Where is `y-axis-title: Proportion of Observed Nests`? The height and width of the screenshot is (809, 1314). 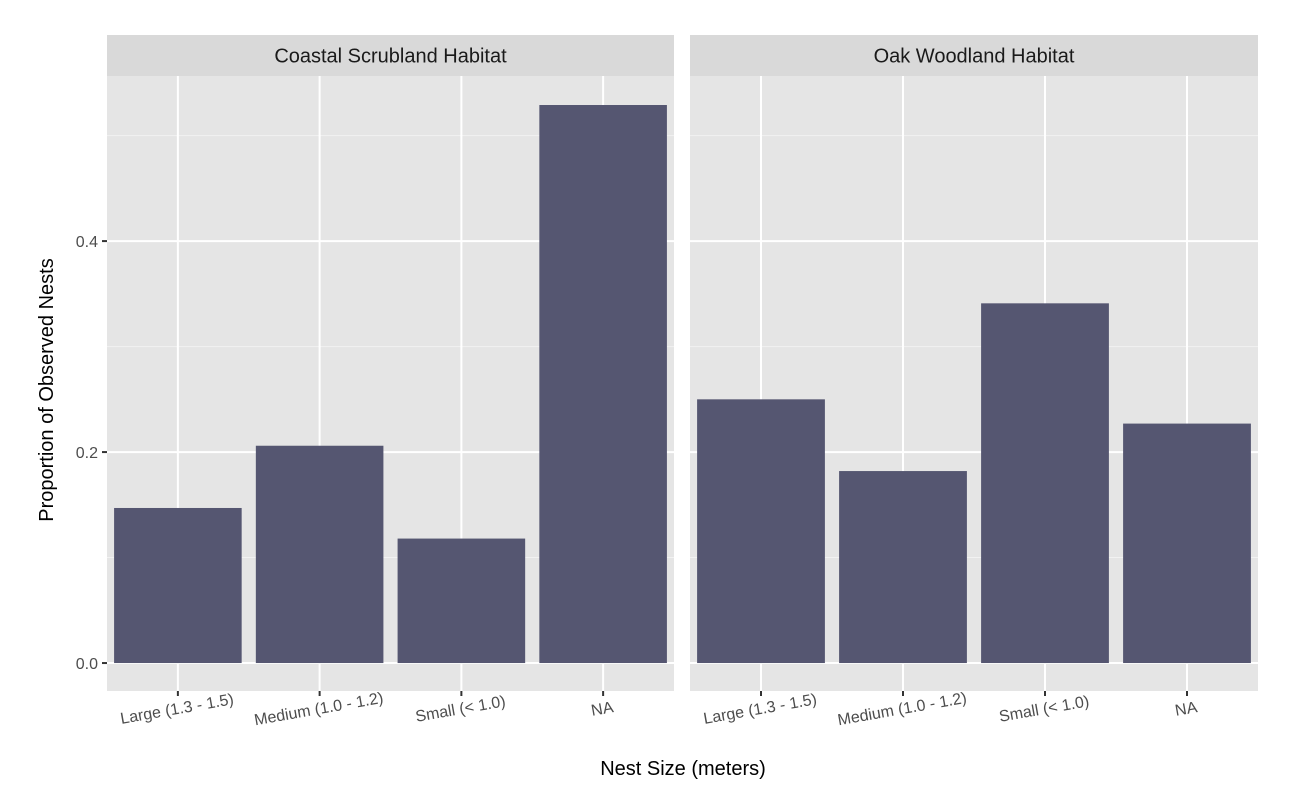
y-axis-title: Proportion of Observed Nests is located at coordinates (47, 389).